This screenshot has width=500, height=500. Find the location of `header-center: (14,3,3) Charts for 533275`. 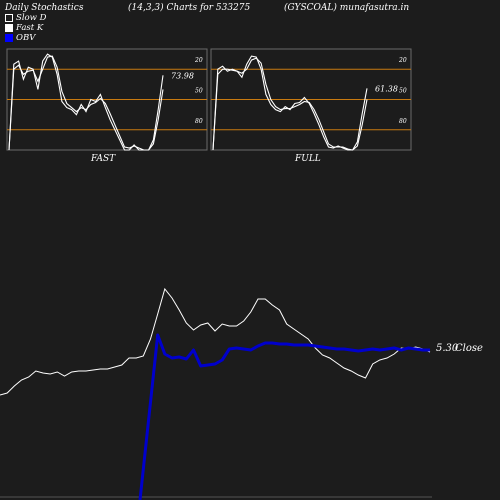

header-center: (14,3,3) Charts for 533275 is located at coordinates (189, 8).